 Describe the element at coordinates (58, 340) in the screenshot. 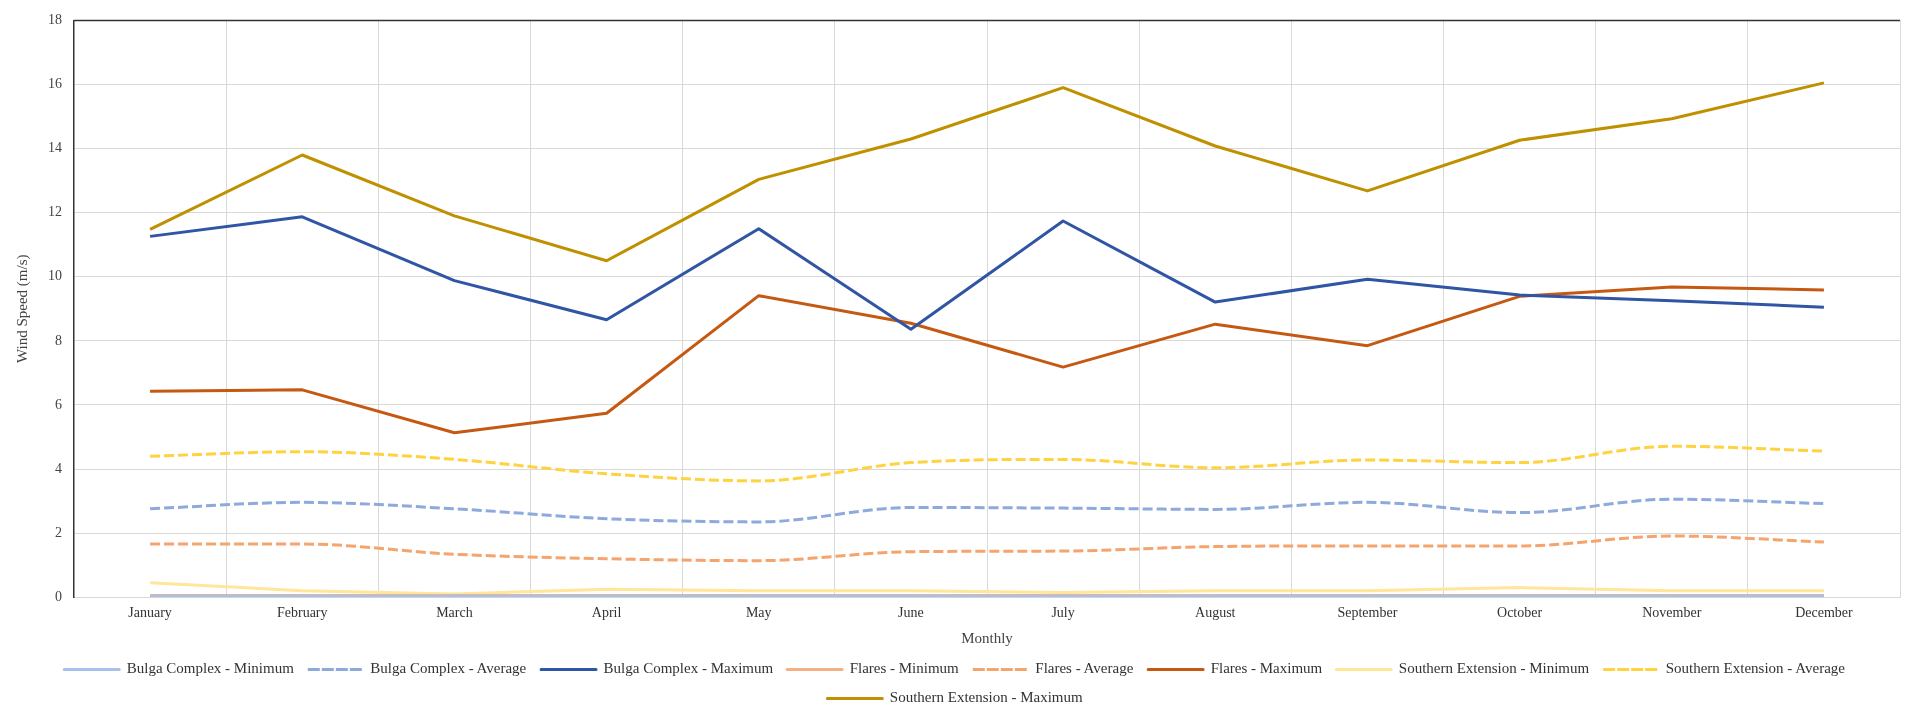

I see `y-tick-label: 8` at that location.